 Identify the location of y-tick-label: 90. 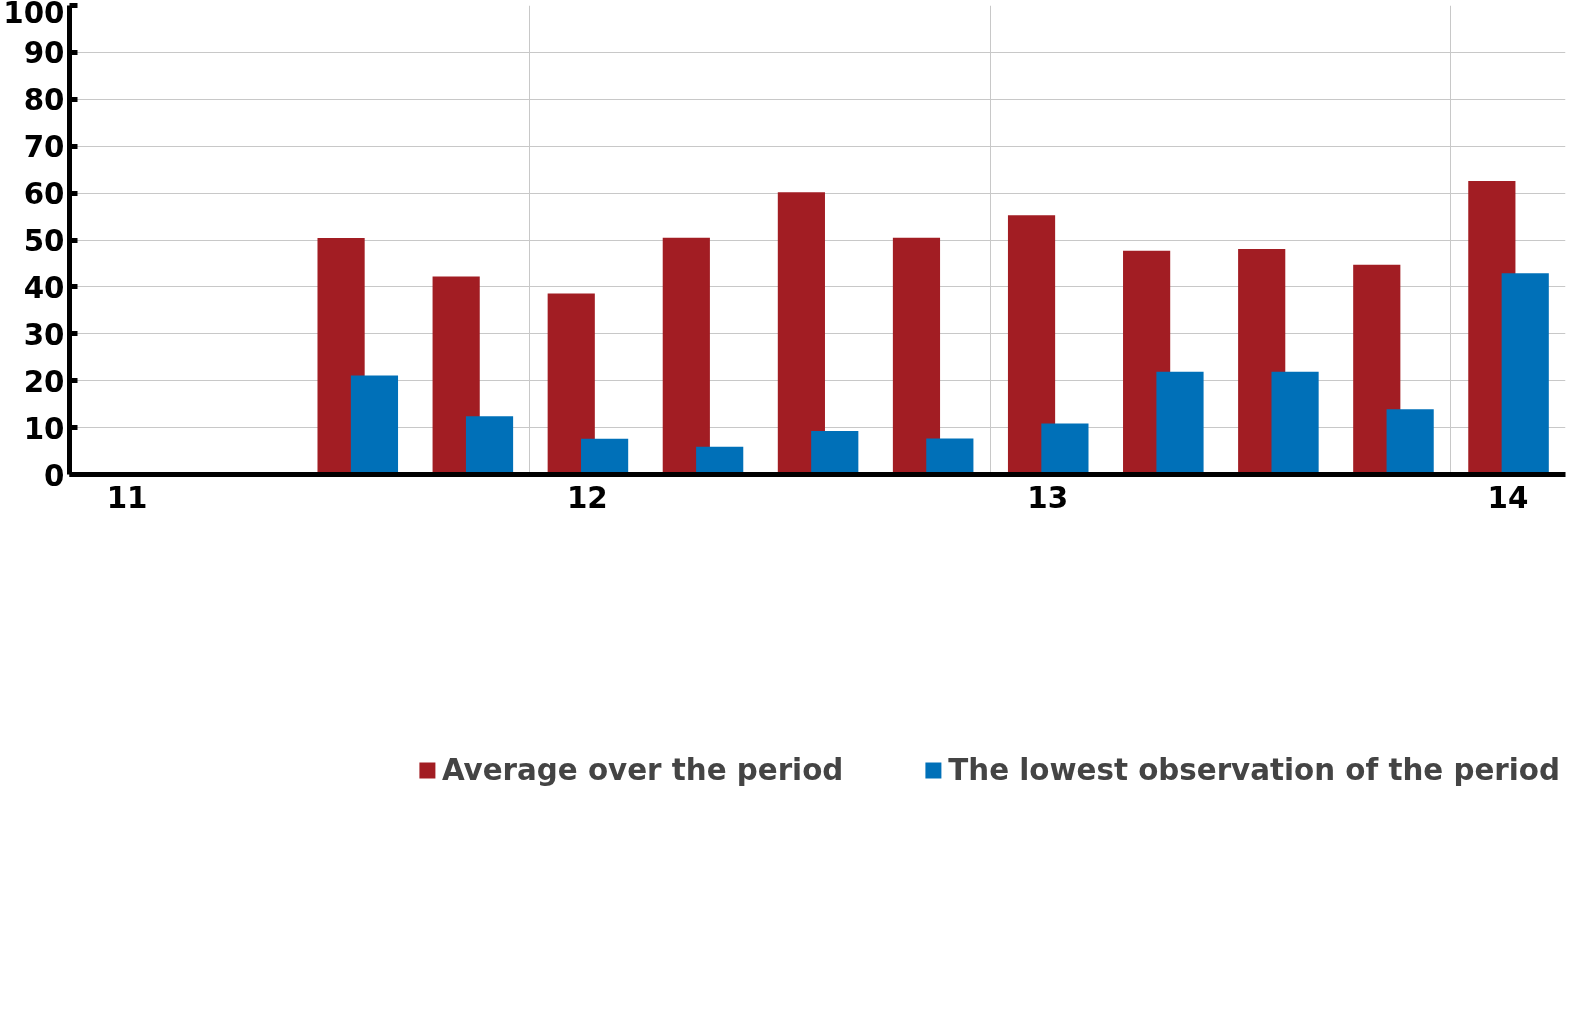
(44, 53).